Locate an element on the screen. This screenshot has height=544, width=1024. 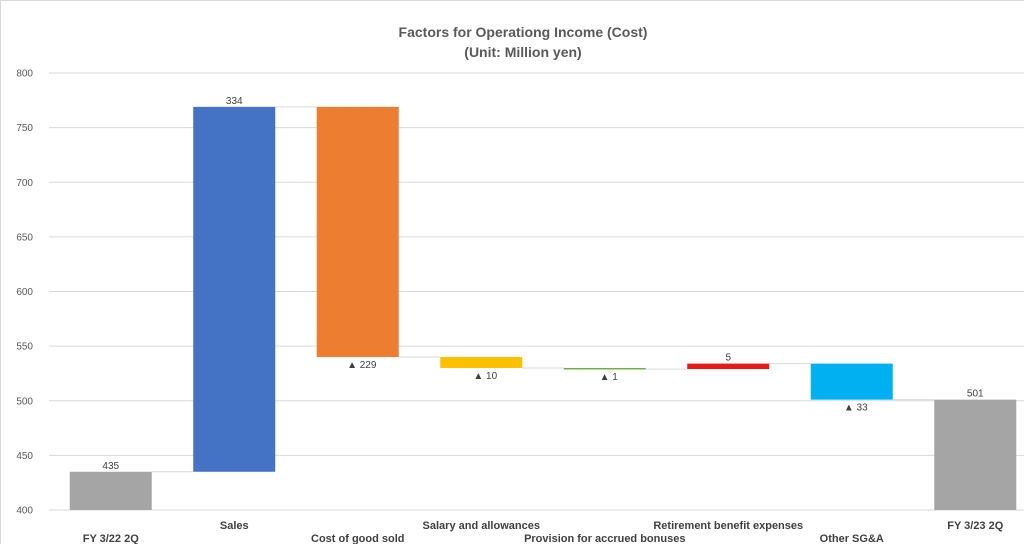
x-category-label: FY 3/22 2Q is located at coordinates (111, 538).